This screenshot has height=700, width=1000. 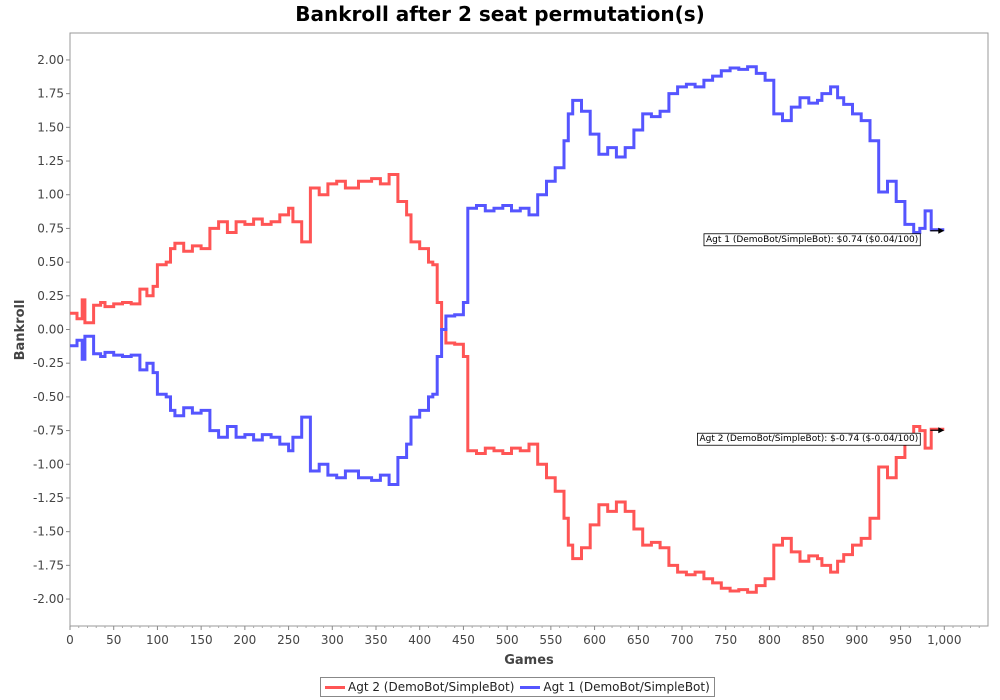 What do you see at coordinates (201, 640) in the screenshot?
I see `x-tick-label: 150` at bounding box center [201, 640].